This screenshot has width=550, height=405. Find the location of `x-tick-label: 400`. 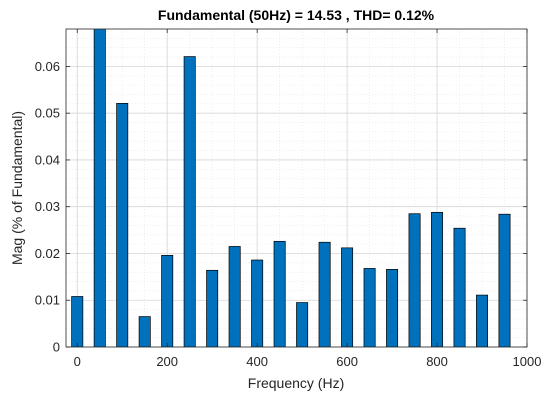

x-tick-label: 400 is located at coordinates (257, 361).